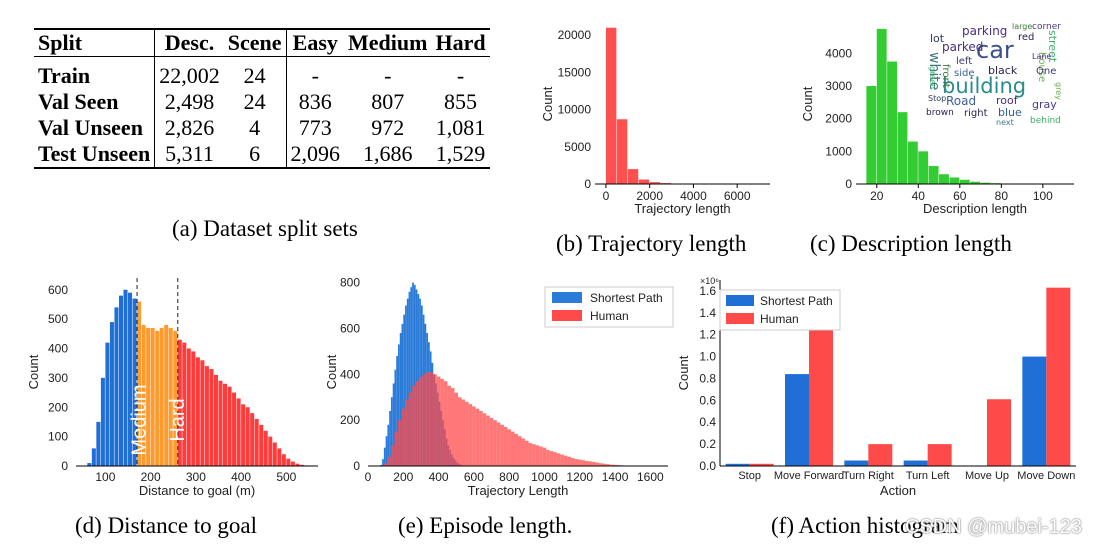 This screenshot has width=1100, height=549. Describe the element at coordinates (58, 319) in the screenshot. I see `y-tick-label: 500` at that location.